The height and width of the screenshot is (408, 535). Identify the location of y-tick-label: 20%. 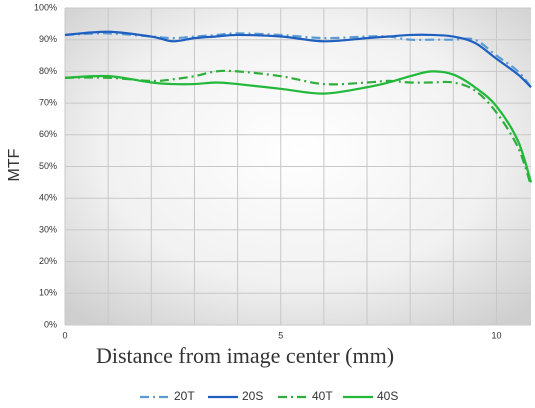
(48, 261).